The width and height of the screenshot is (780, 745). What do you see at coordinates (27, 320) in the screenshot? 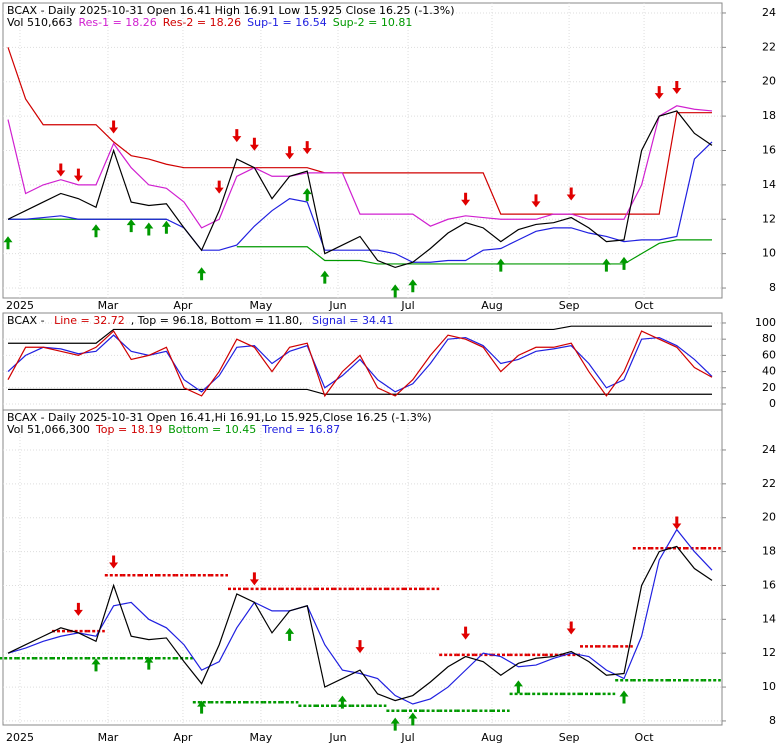
I see `header-item: BCAX -` at bounding box center [27, 320].